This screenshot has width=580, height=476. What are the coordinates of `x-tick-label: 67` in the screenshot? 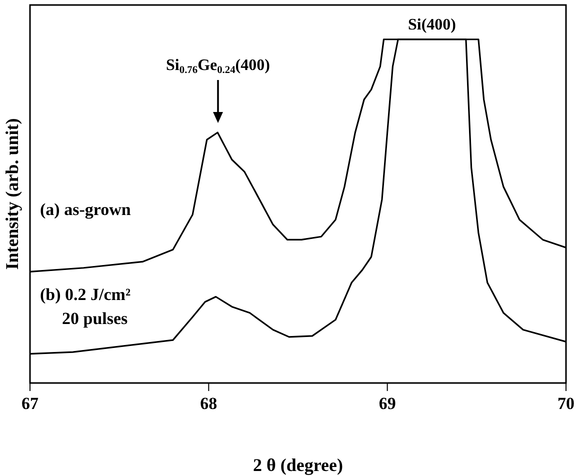 It's located at (30, 404).